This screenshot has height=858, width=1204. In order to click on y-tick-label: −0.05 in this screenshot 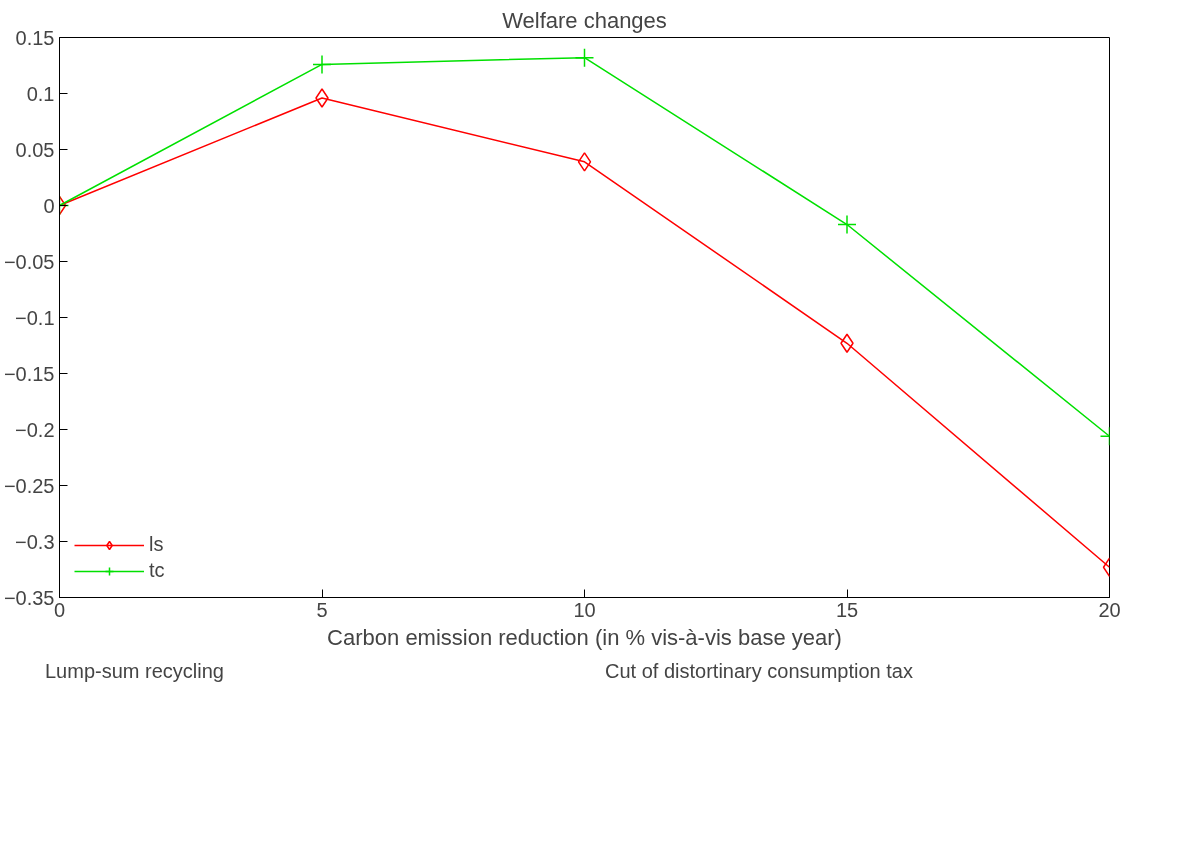, I will do `click(29, 261)`.